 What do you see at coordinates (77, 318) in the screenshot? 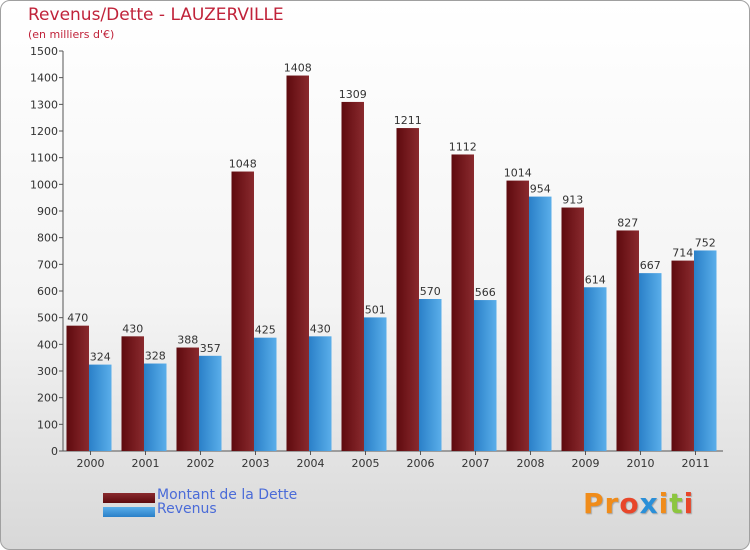
I see `data-label-debt-2000: 470` at bounding box center [77, 318].